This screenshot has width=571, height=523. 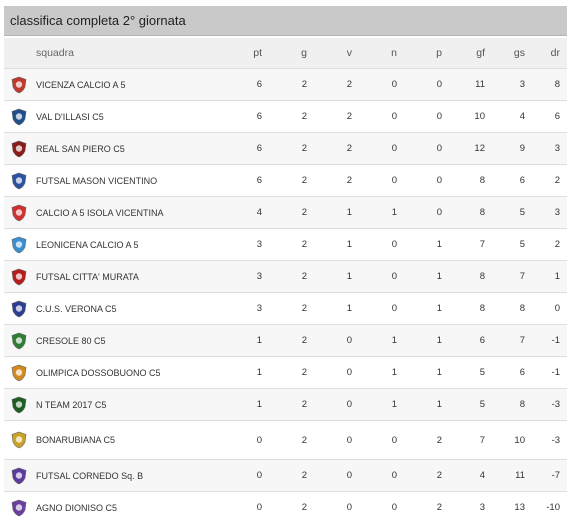 What do you see at coordinates (549, 117) in the screenshot?
I see `stat-dr: 6` at bounding box center [549, 117].